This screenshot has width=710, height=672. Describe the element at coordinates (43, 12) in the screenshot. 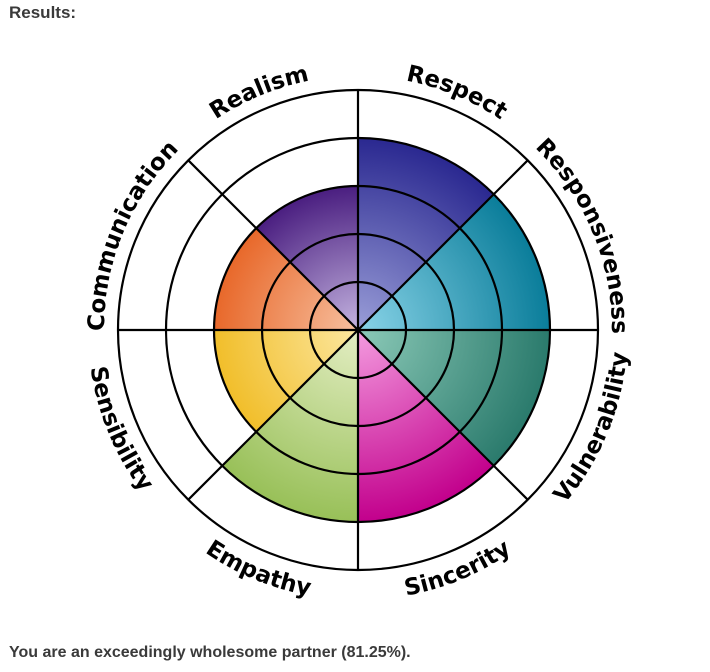

I see `results-heading: Results:` at that location.